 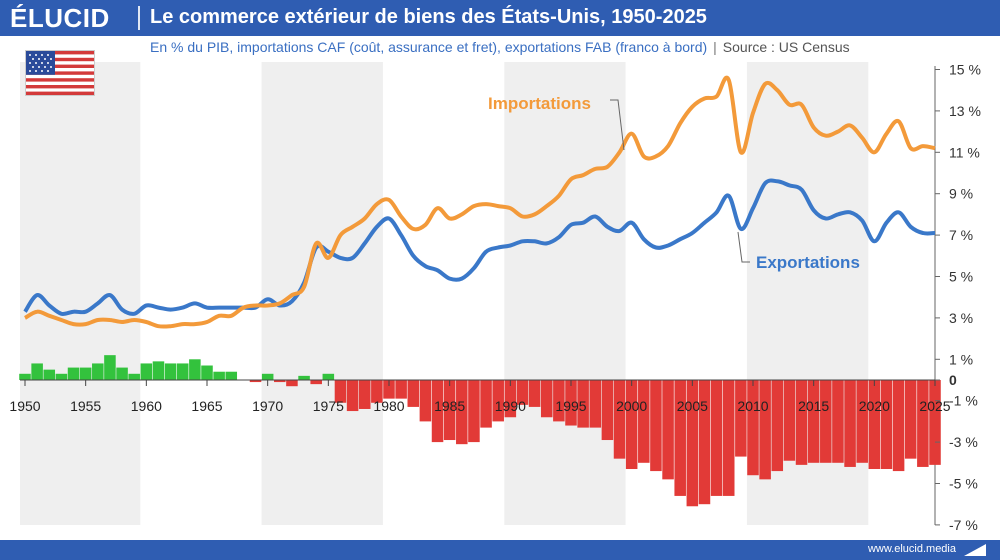 What do you see at coordinates (743, 247) in the screenshot?
I see `exportations-leader` at bounding box center [743, 247].